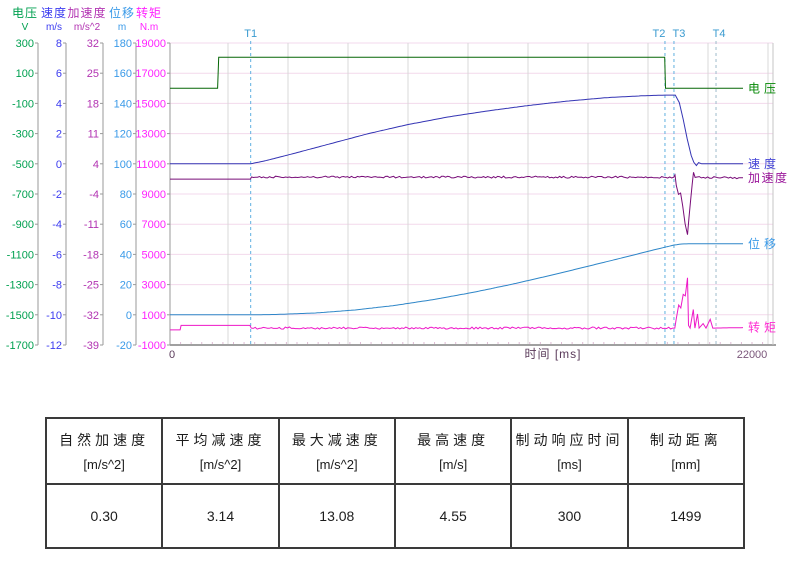 Image resolution: width=791 pixels, height=568 pixels. Describe the element at coordinates (93, 104) in the screenshot. I see `axis-tick-label-acceleration: 18` at that location.